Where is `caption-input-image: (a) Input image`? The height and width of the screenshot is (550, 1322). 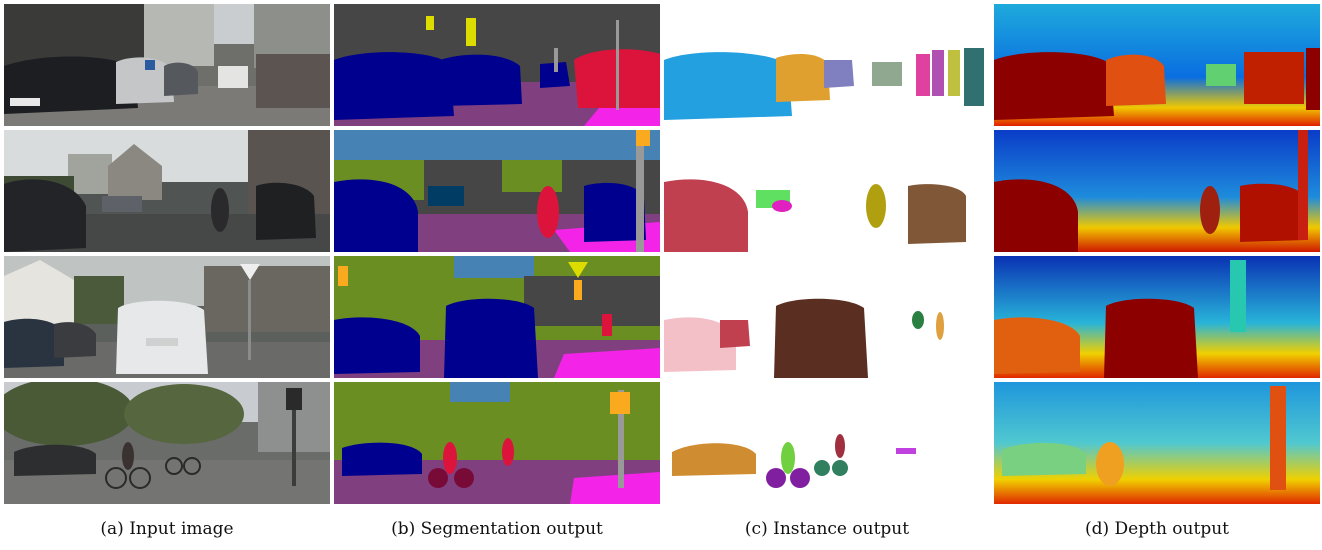
caption-input-image: (a) Input image is located at coordinates (167, 529).